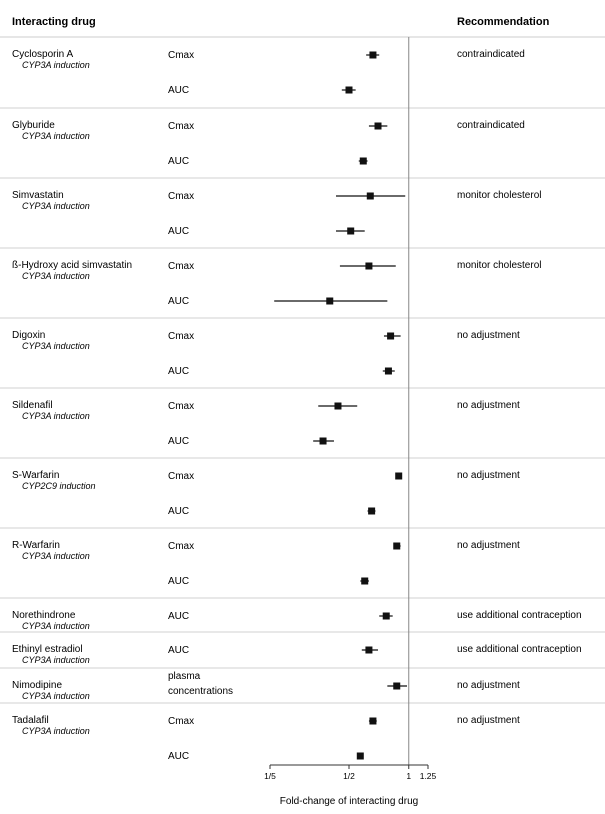  What do you see at coordinates (44, 615) in the screenshot?
I see `drug-name: Norethindrone` at bounding box center [44, 615].